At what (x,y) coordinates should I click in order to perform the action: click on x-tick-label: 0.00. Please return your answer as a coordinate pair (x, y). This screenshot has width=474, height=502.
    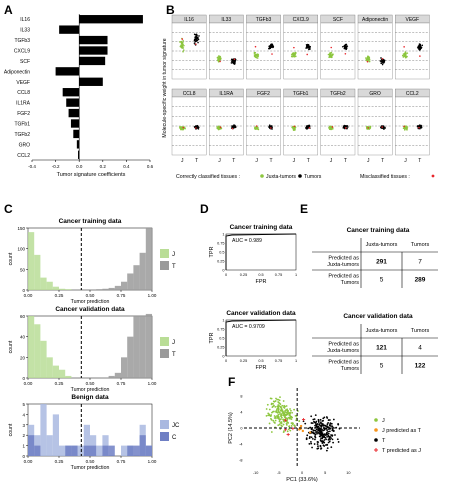
    Looking at the image, I should click on (28, 461).